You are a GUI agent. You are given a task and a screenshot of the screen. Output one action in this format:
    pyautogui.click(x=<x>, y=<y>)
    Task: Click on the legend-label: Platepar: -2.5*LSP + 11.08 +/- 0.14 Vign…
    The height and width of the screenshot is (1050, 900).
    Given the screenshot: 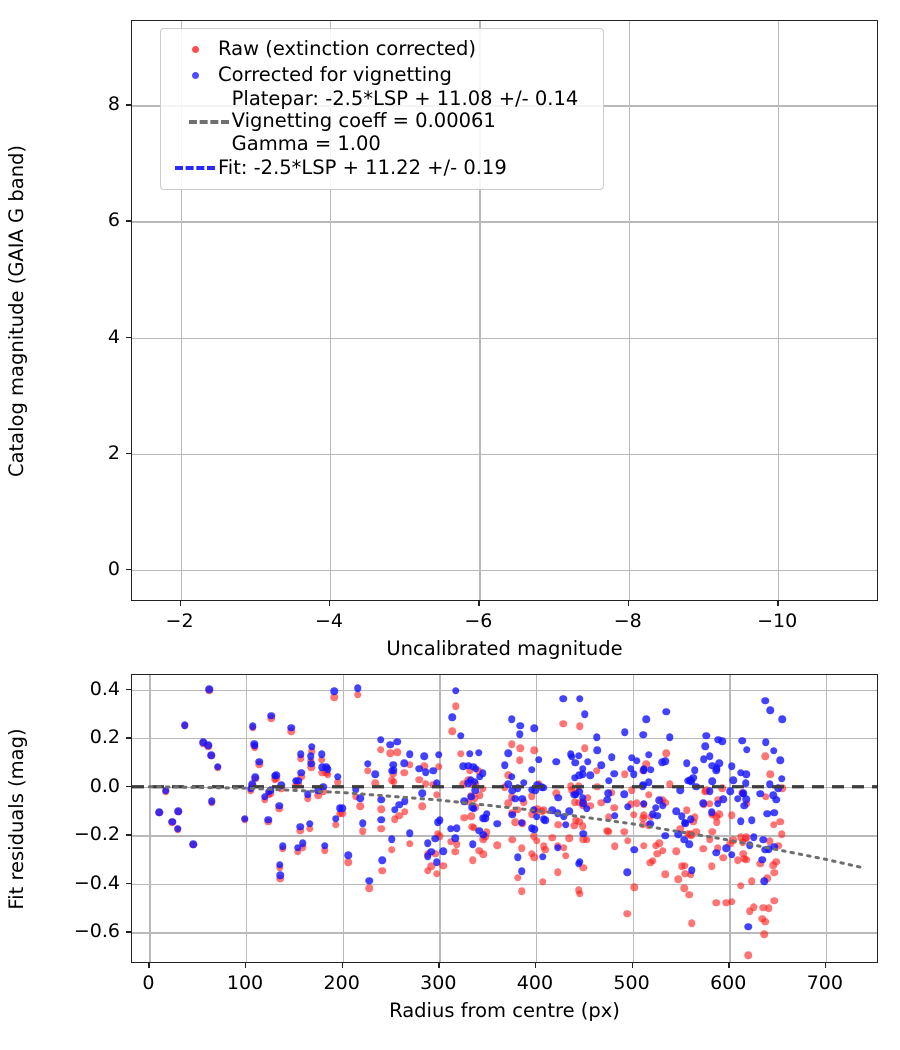 What is the action you would take?
    pyautogui.click(x=405, y=121)
    